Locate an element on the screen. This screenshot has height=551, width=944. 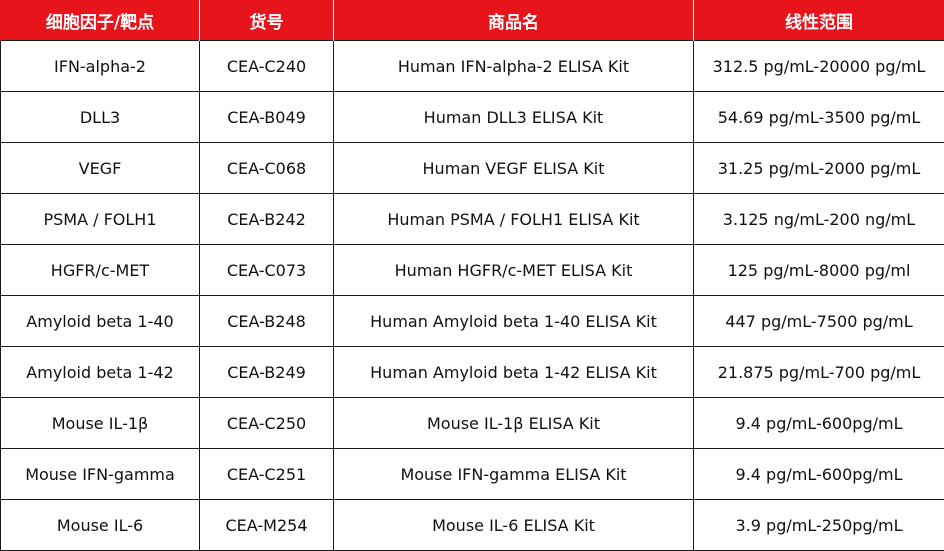
header-linear-range: 线性范围 is located at coordinates (819, 21).